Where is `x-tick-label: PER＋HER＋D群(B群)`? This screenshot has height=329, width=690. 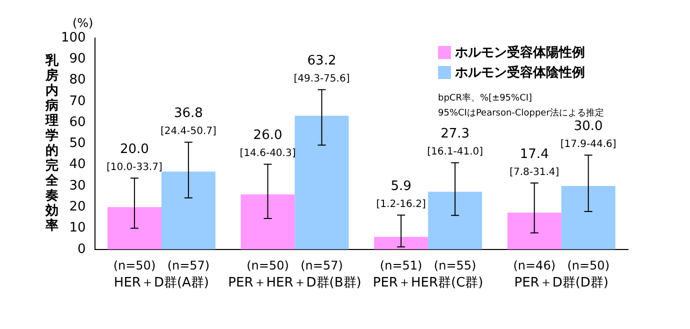
x-tick-label: PER＋HER＋D群(B群) is located at coordinates (295, 283).